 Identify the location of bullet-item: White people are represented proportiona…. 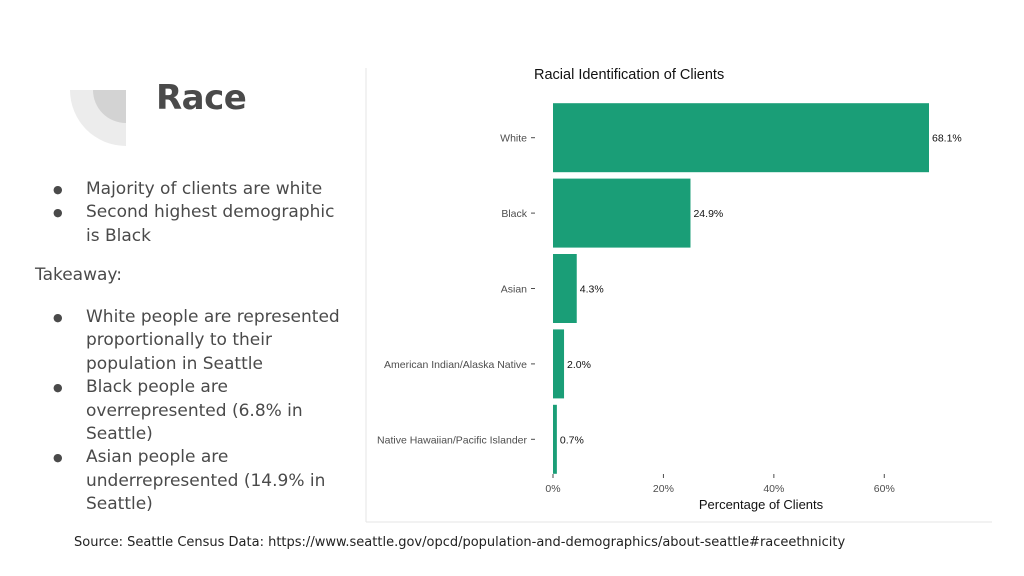
(198, 341).